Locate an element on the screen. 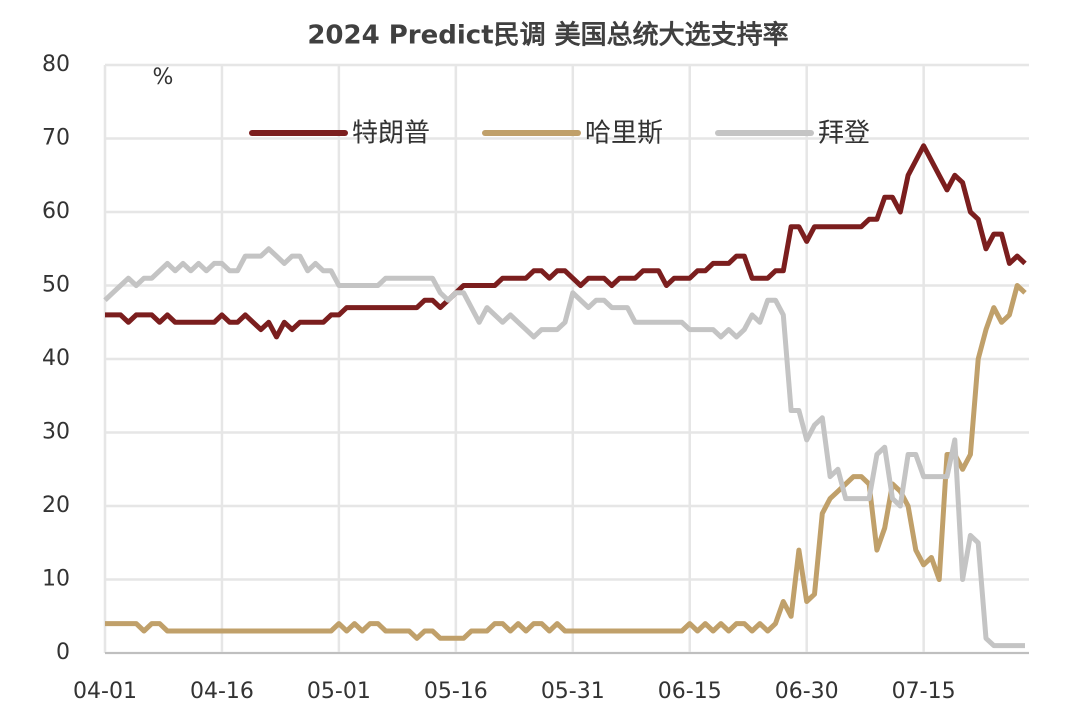 This screenshot has height=728, width=1080. y-tick-label: 70 is located at coordinates (56, 138).